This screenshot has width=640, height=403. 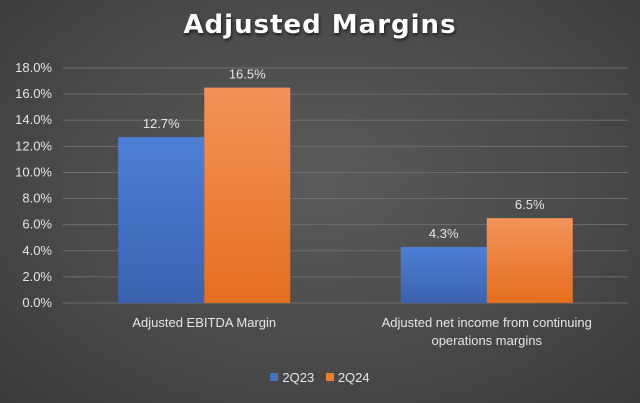 What do you see at coordinates (487, 322) in the screenshot?
I see `x-category-label: Adjusted net income from continuing` at bounding box center [487, 322].